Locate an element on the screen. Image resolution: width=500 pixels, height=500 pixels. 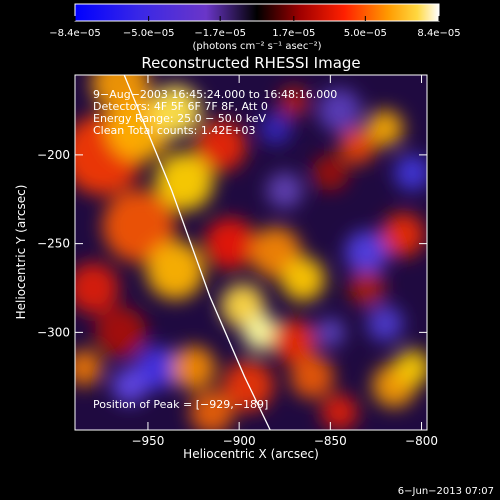
annotation-peak: Position of Peak = [−929,−189] is located at coordinates (180, 404).